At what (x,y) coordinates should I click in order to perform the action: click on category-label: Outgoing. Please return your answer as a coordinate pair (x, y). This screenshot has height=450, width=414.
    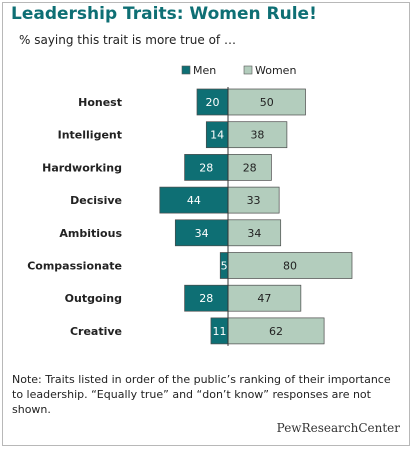
    Looking at the image, I should click on (93, 298).